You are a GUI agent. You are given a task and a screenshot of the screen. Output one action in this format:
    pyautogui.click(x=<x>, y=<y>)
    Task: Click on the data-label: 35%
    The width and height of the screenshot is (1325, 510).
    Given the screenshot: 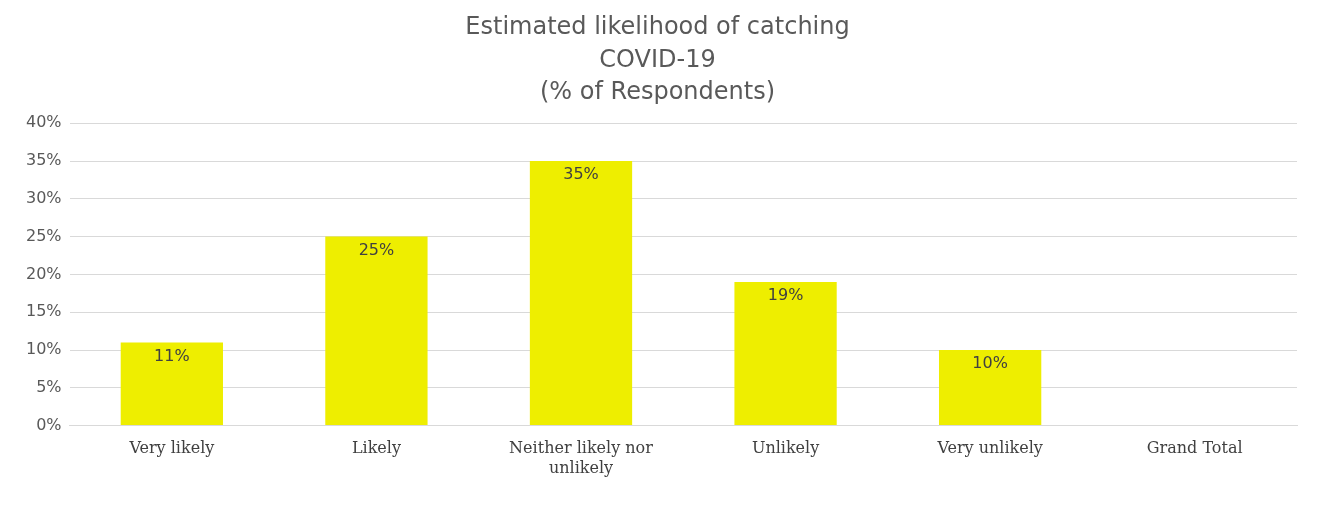 What is the action you would take?
    pyautogui.click(x=581, y=174)
    